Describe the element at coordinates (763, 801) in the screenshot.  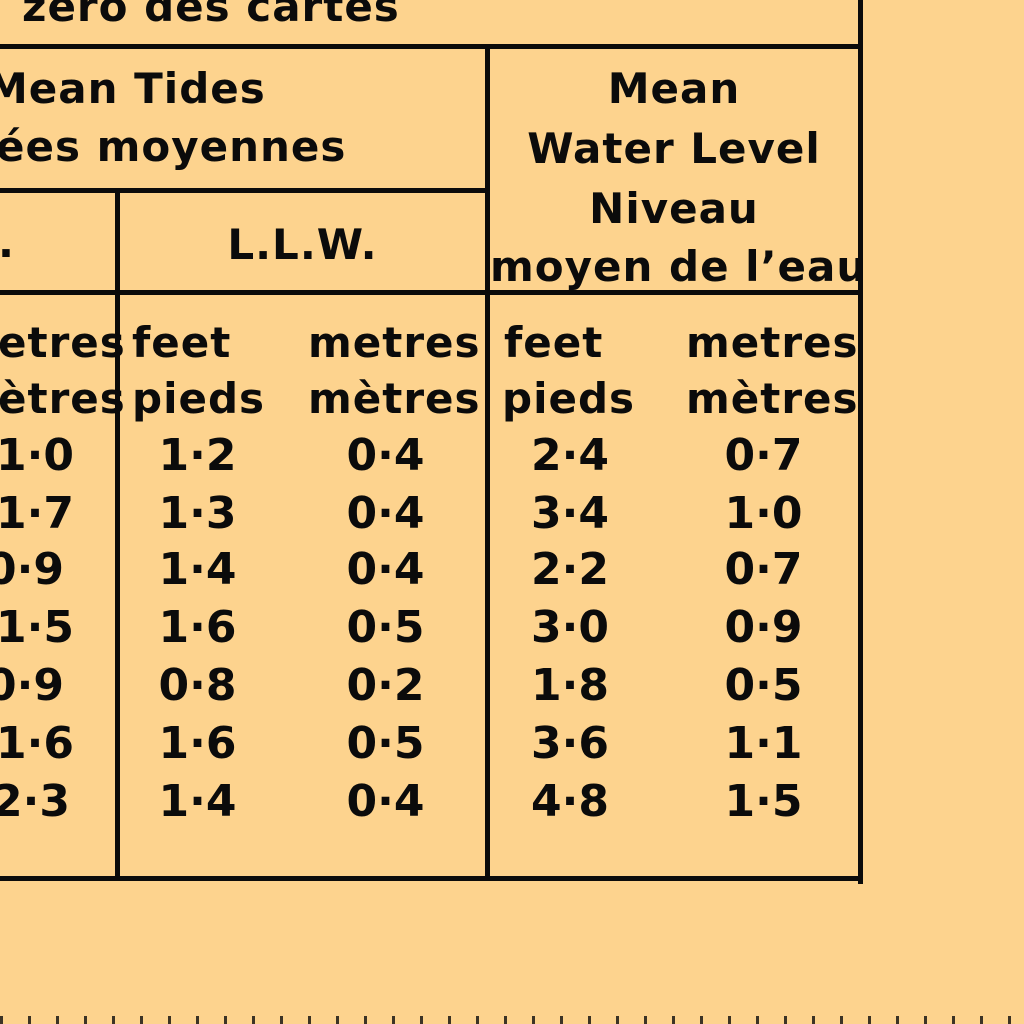
I see `mwl-metres-cell: 1·5` at that location.